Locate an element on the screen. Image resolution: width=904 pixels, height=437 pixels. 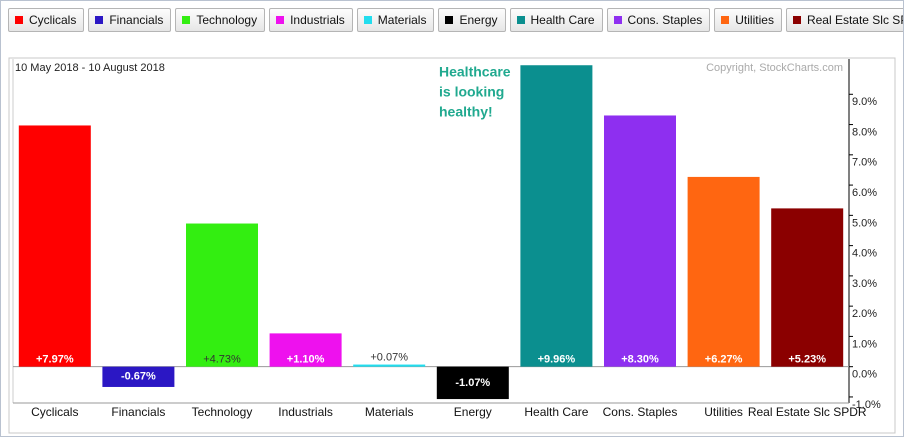
x-tick-label: Cons. Staples is located at coordinates (640, 412).